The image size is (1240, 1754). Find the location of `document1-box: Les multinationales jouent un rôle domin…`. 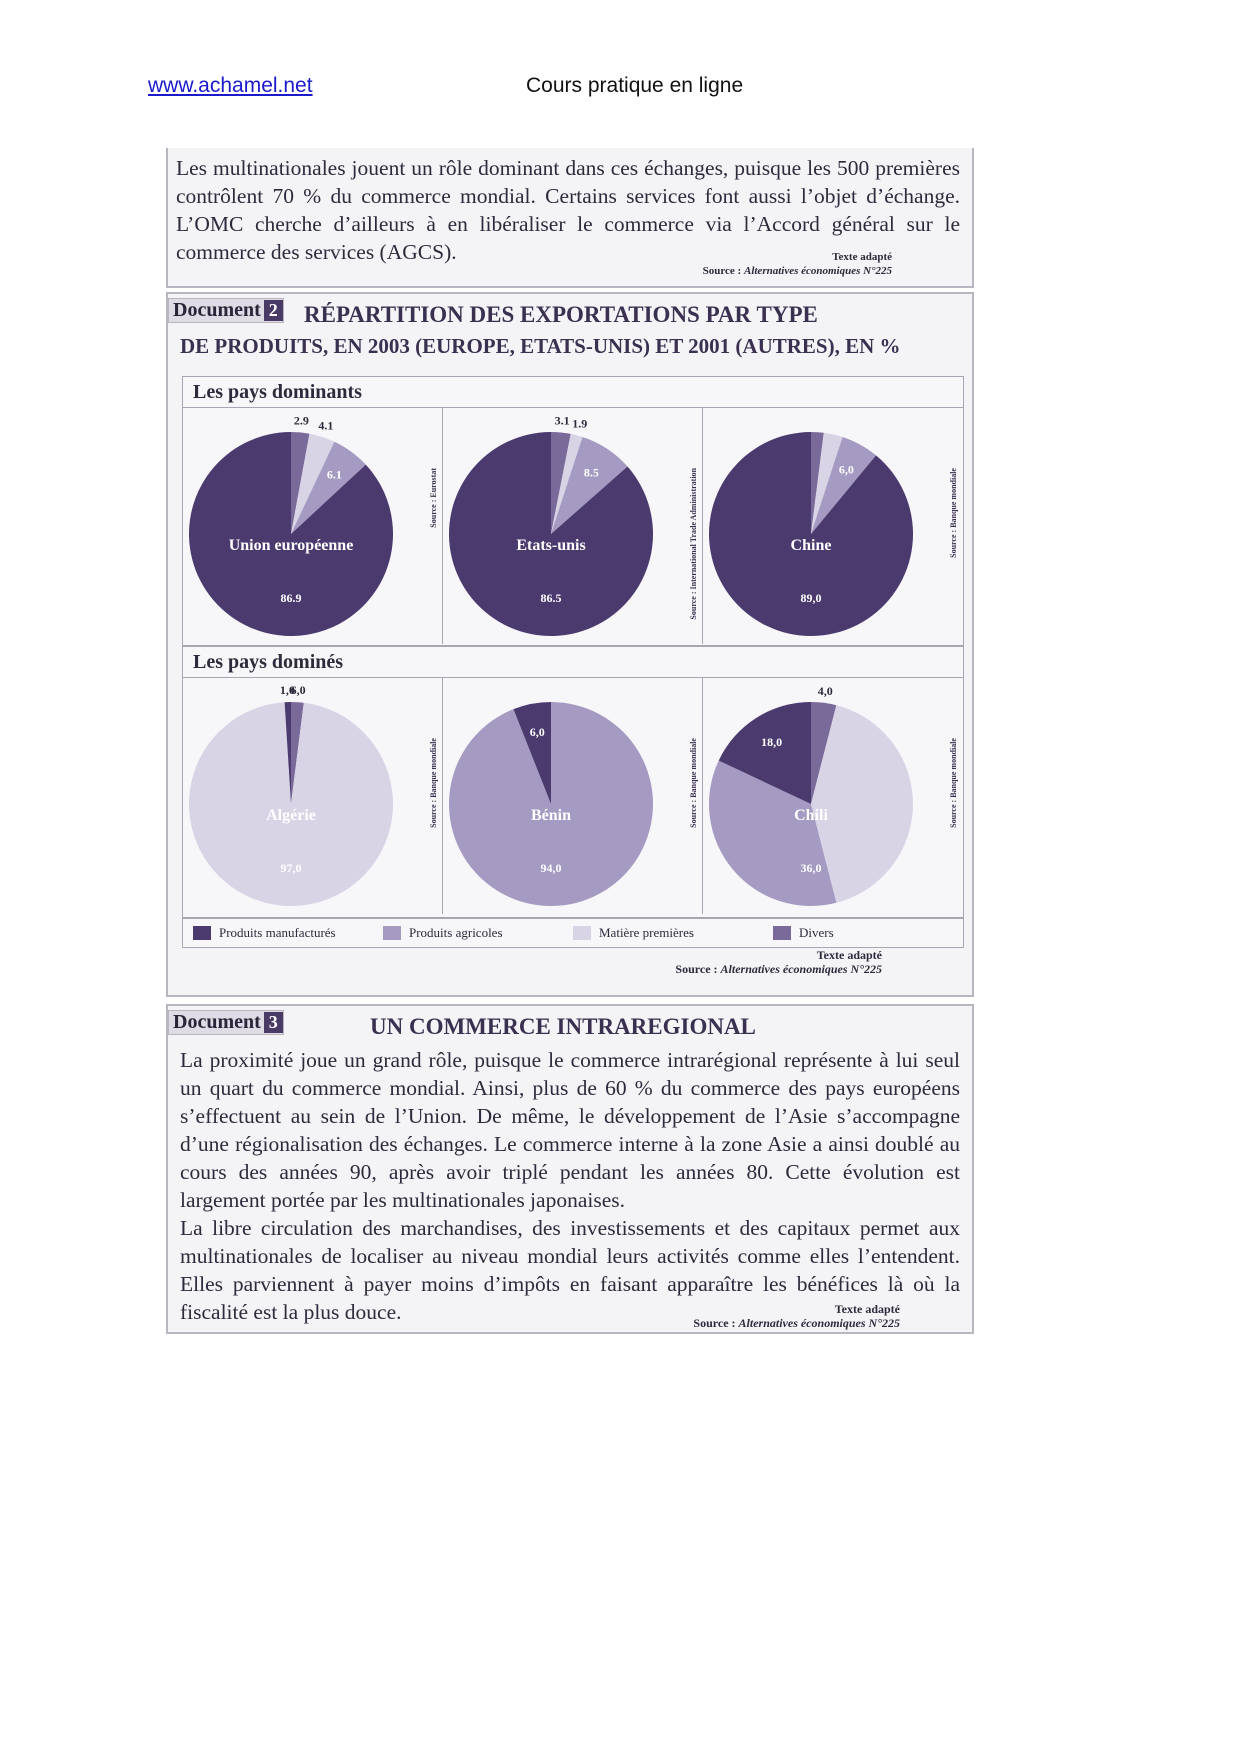

document1-box: Les multinationales jouent un rôle domin… is located at coordinates (570, 218).